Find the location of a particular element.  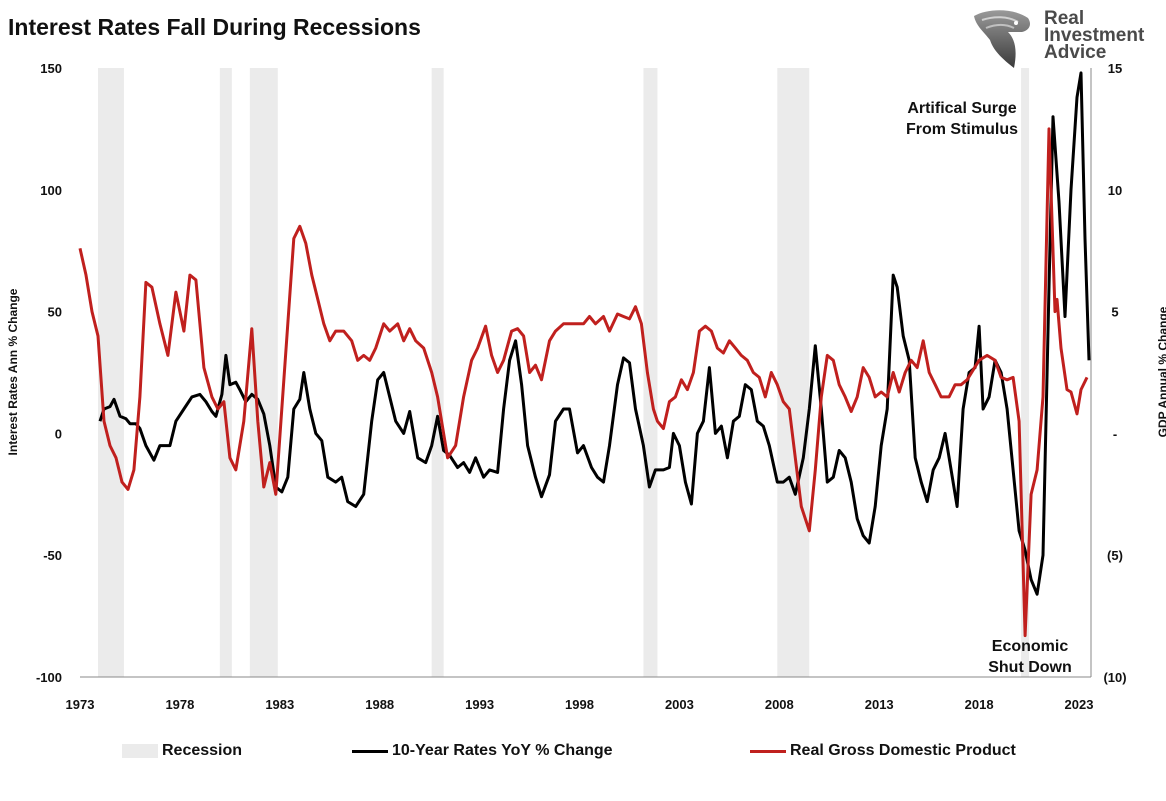

x-tick-label: 2008 is located at coordinates (779, 704).